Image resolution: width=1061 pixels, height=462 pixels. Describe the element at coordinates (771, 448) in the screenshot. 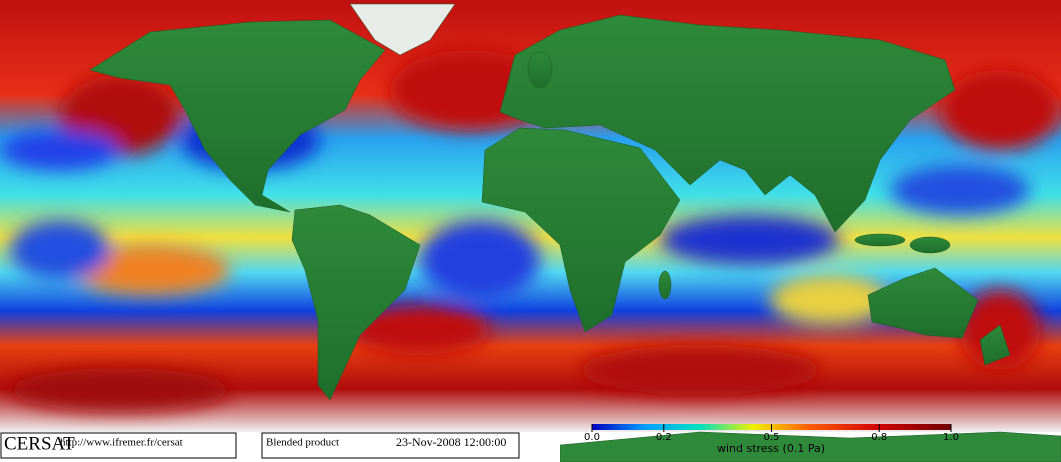

I see `colorbar-label: wind stress (0.1 Pa)` at that location.